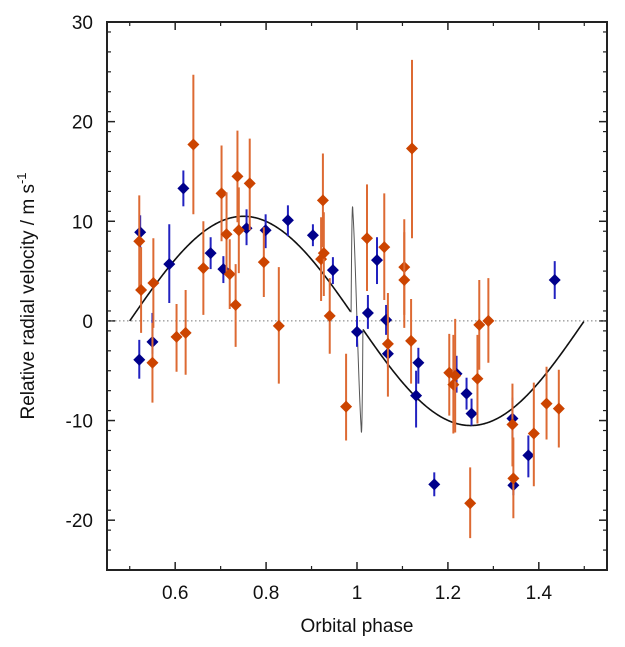 This screenshot has width=625, height=647. Describe the element at coordinates (175, 593) in the screenshot. I see `x-tick-label: 0.6` at that location.